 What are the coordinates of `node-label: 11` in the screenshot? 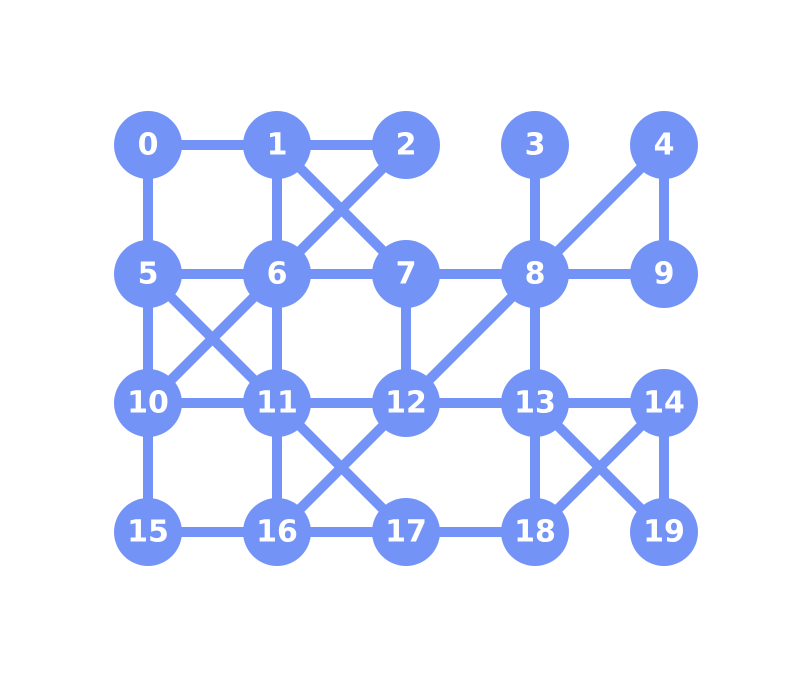 It's located at (277, 403).